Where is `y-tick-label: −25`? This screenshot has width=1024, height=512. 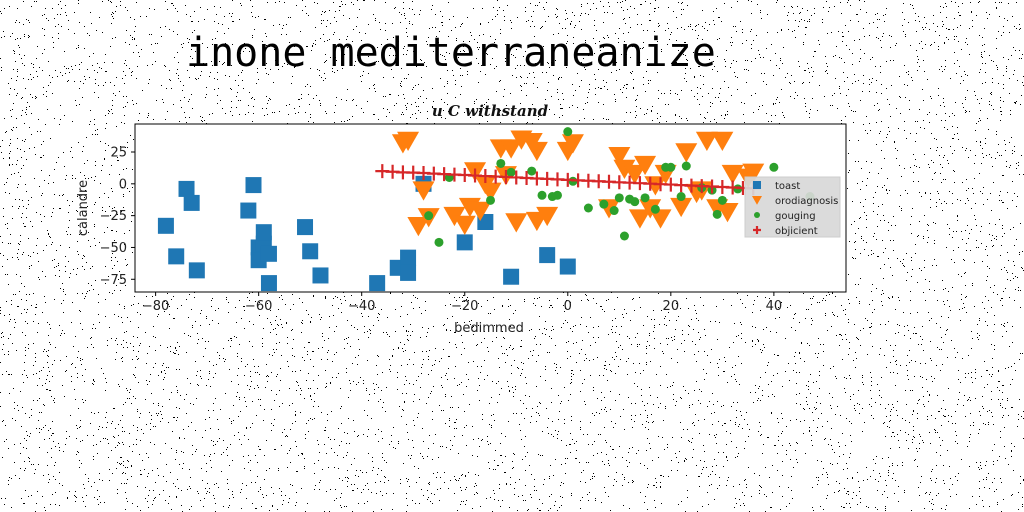 y-tick-label: −25 is located at coordinates (113, 216).